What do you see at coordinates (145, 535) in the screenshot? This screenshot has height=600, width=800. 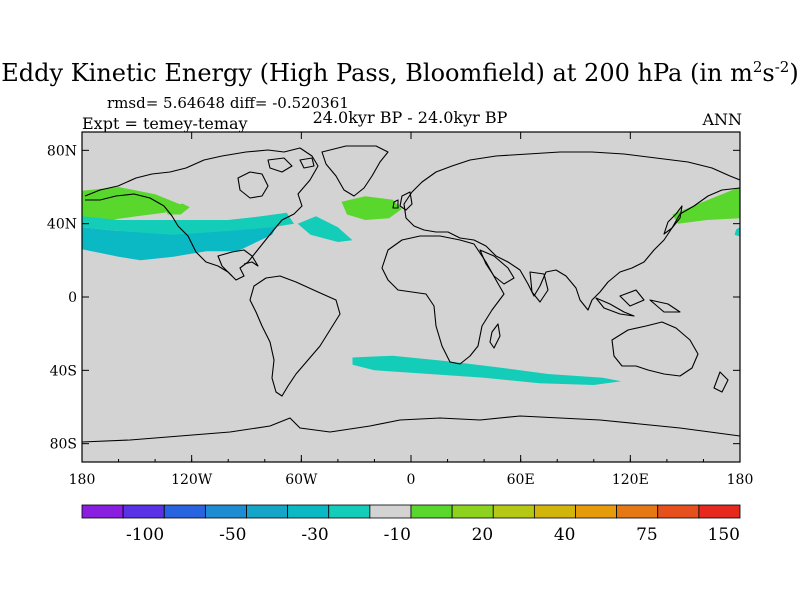 I see `colorbar-label: -100` at bounding box center [145, 535].